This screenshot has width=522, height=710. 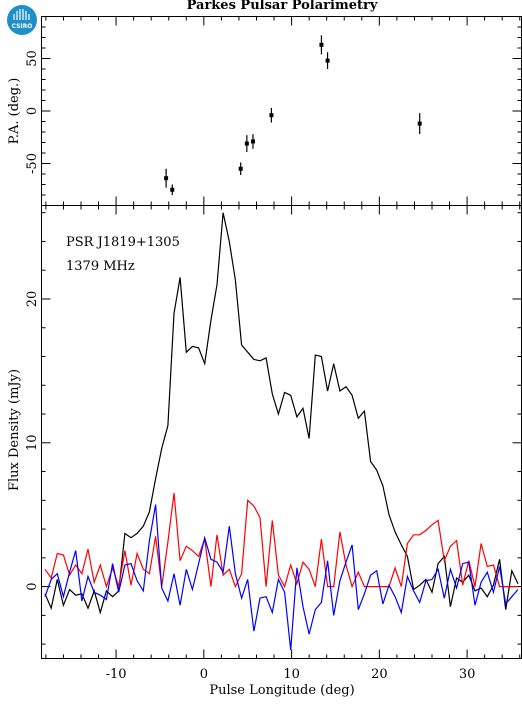 I want to click on x-tick-label: 20, so click(x=379, y=674).